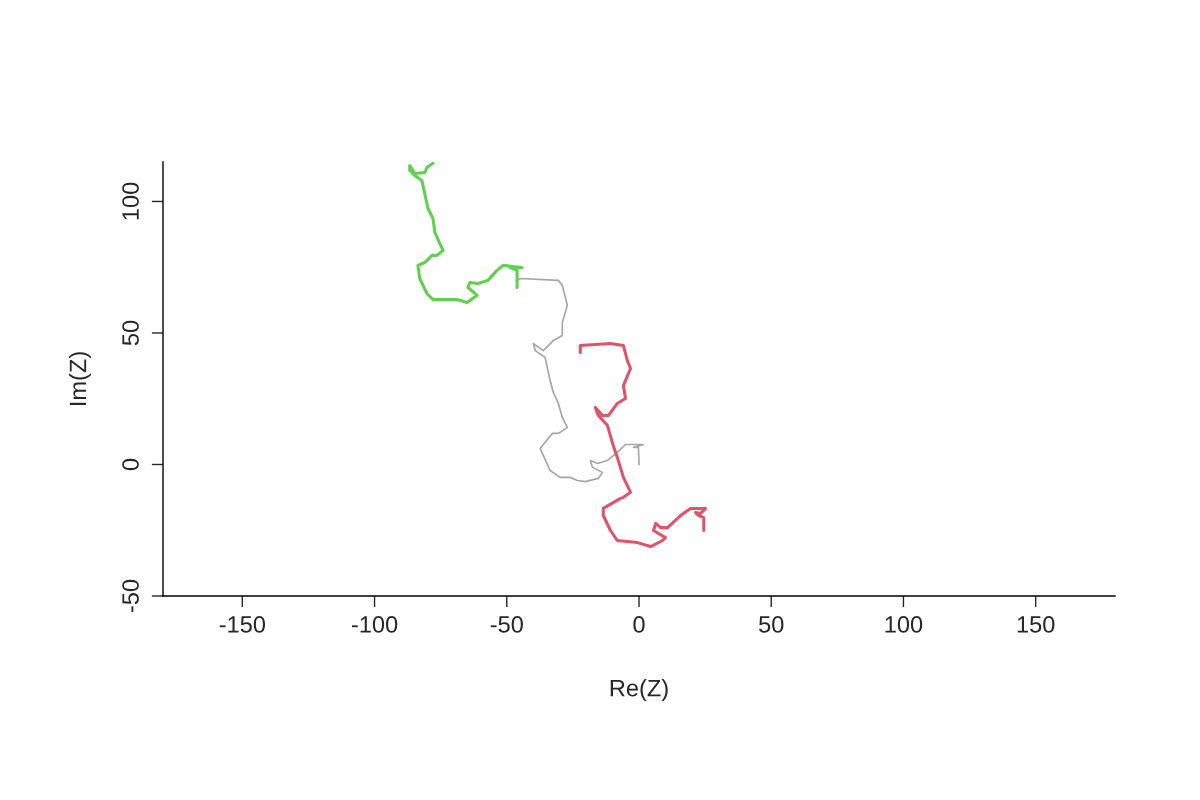 Image resolution: width=1200 pixels, height=800 pixels. What do you see at coordinates (130, 464) in the screenshot?
I see `y-tick-label: 0` at bounding box center [130, 464].